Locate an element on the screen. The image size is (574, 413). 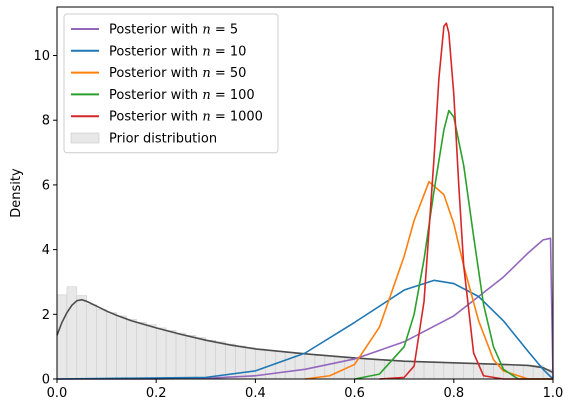
y-axis: 0 2 4 6 8 10 is located at coordinates (45, 218).